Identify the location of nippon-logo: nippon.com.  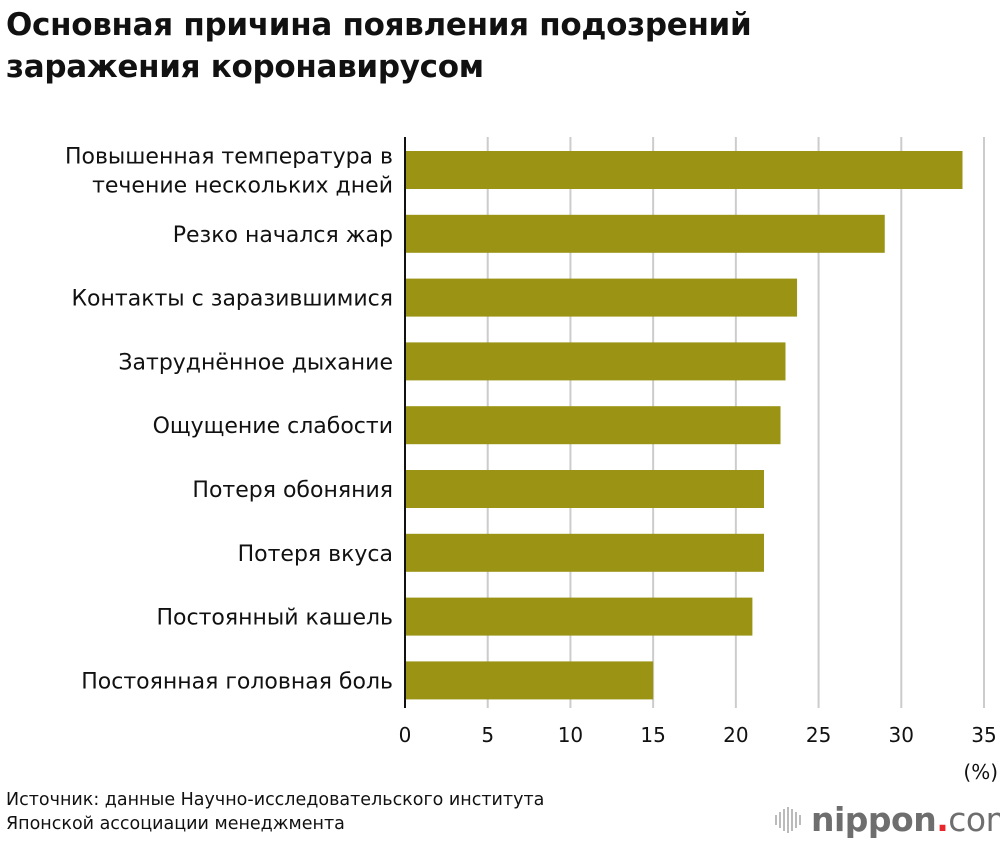
(887, 819).